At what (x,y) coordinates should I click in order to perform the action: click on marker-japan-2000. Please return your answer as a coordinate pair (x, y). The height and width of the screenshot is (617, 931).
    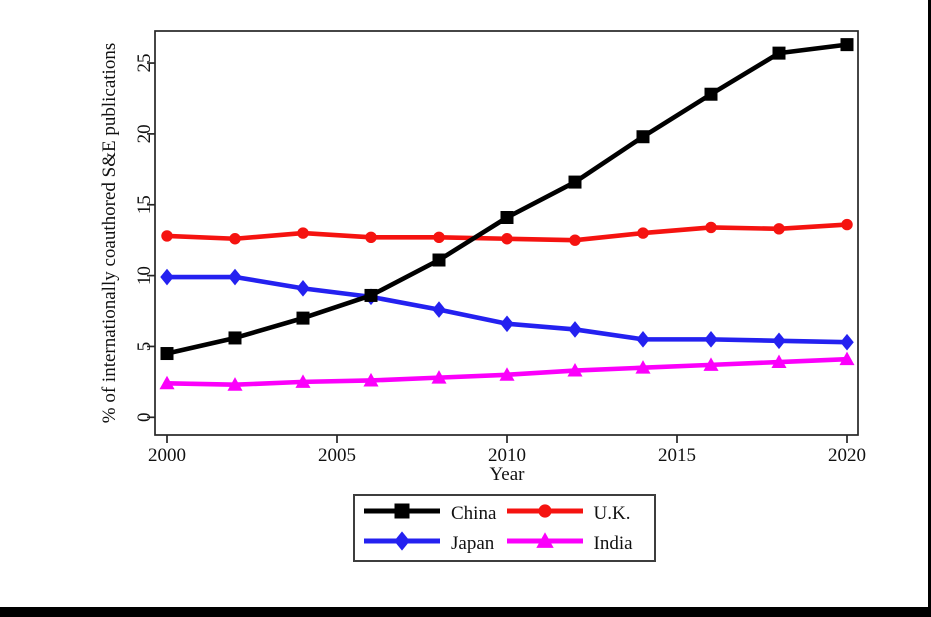
    Looking at the image, I should click on (167, 277).